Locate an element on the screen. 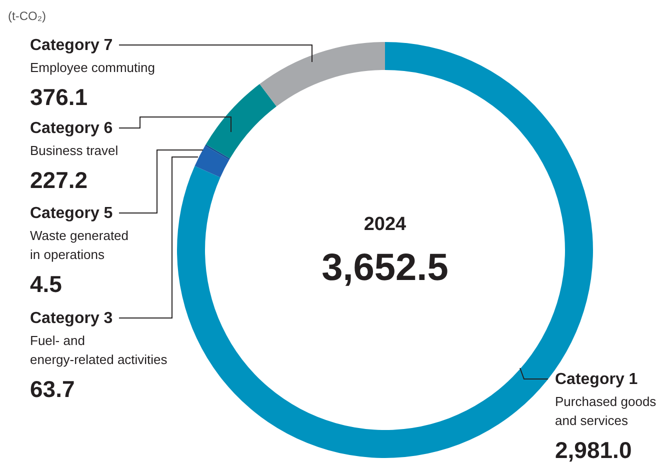  data-label: 4.5 is located at coordinates (46, 284).